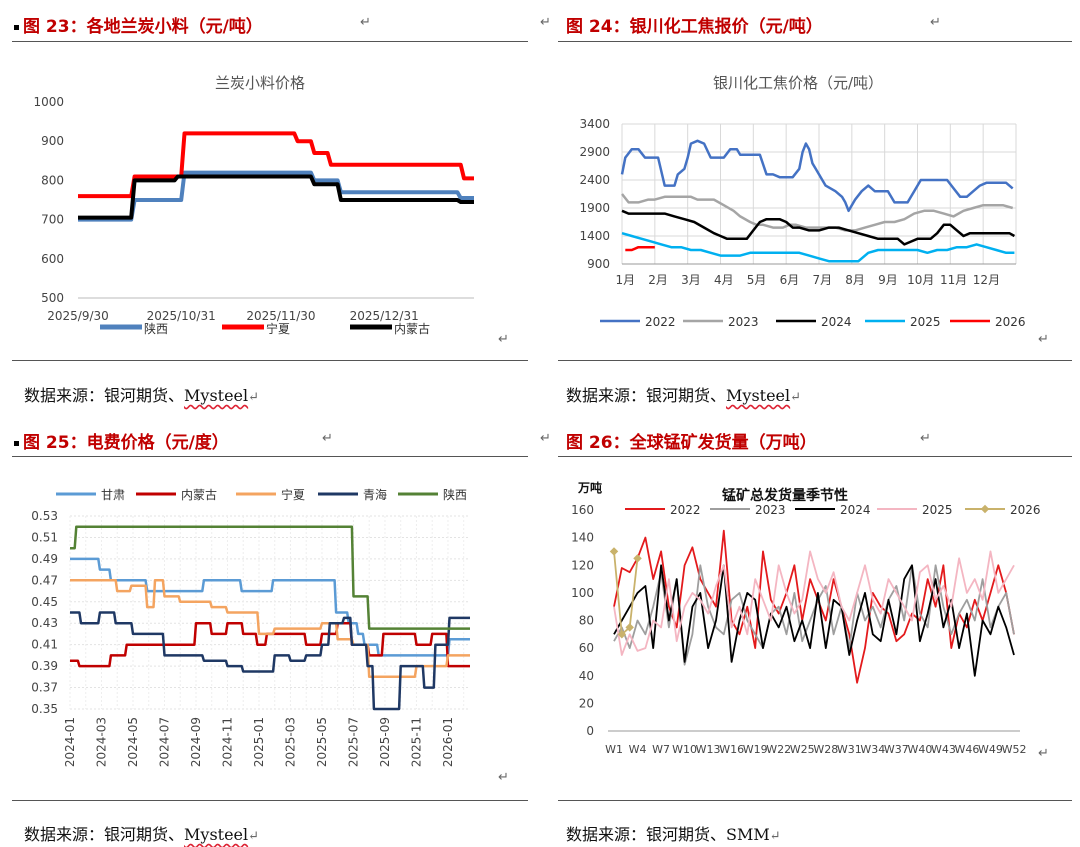 This screenshot has width=1080, height=847. I want to click on fig25-title: 图 25：电费价格（元/度）, so click(121, 440).